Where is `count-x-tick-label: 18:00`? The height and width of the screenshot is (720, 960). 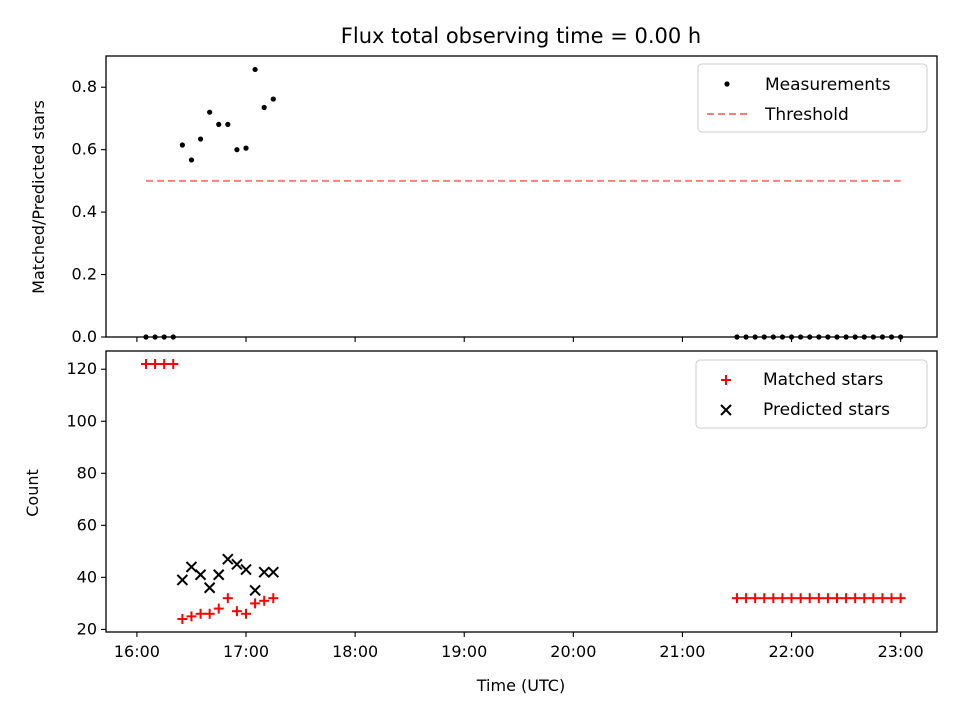
count-x-tick-label: 18:00 is located at coordinates (355, 651).